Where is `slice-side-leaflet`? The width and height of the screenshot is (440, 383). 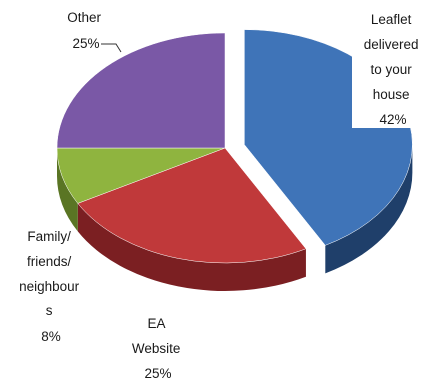 slice-side-leaflet is located at coordinates (369, 209).